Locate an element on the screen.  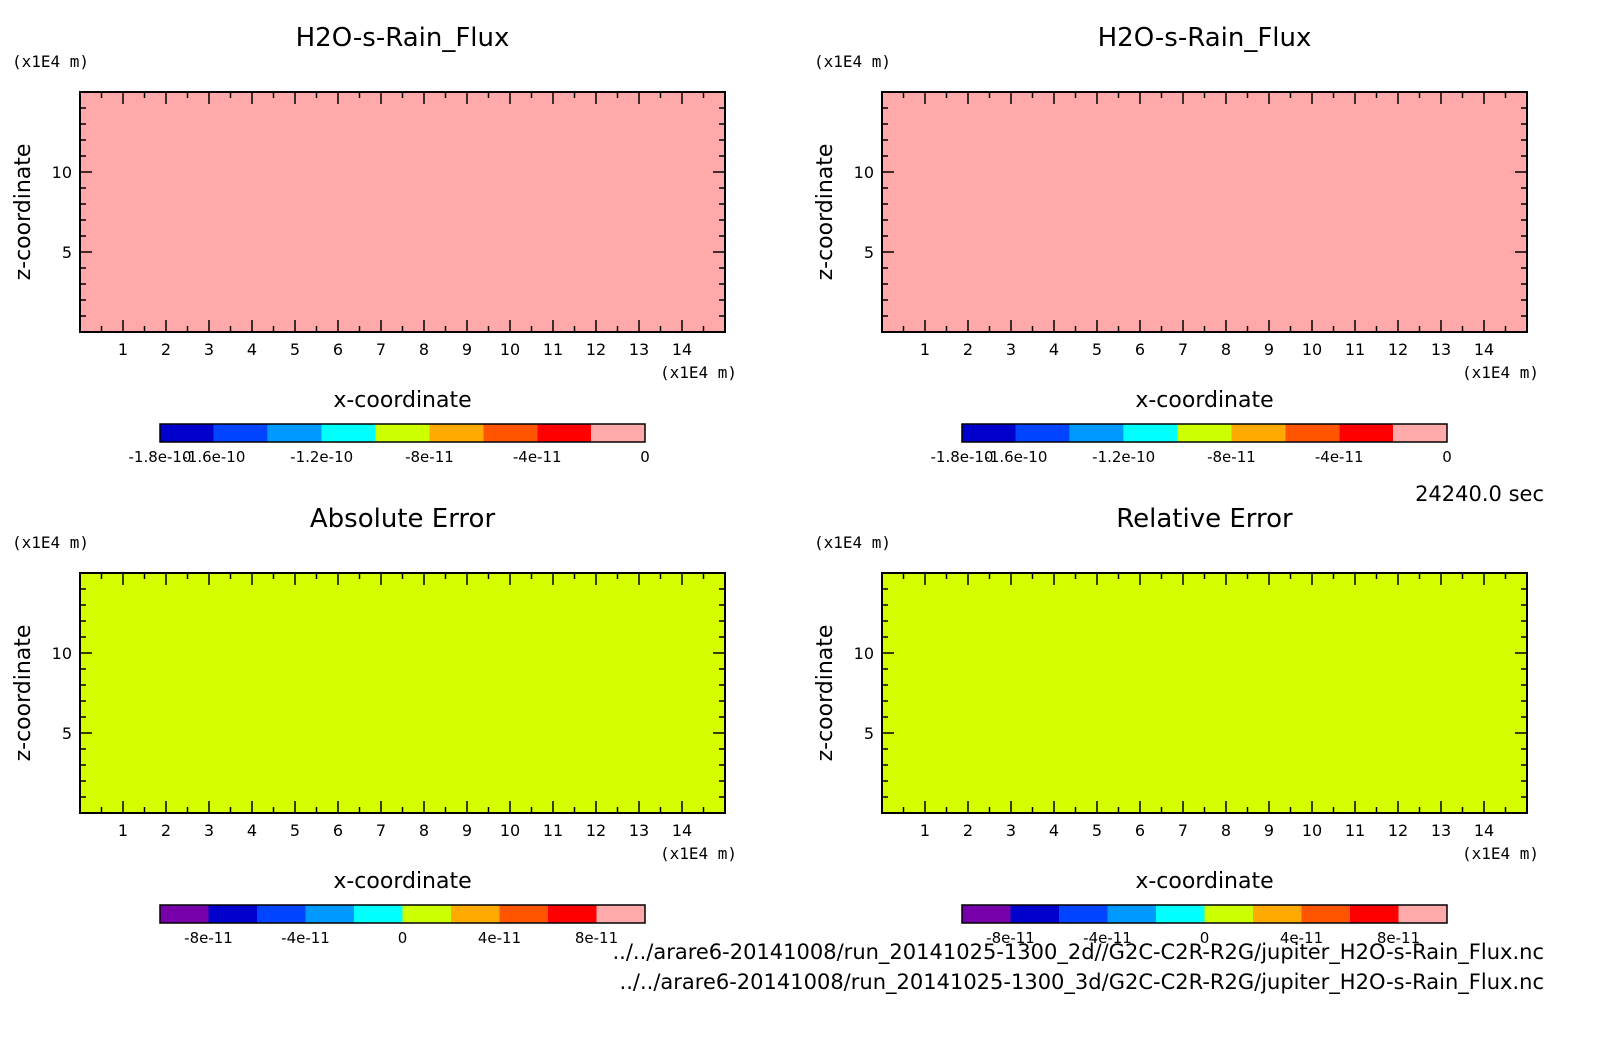
colorbar-tick-label: -1.8e-10 is located at coordinates (160, 457).